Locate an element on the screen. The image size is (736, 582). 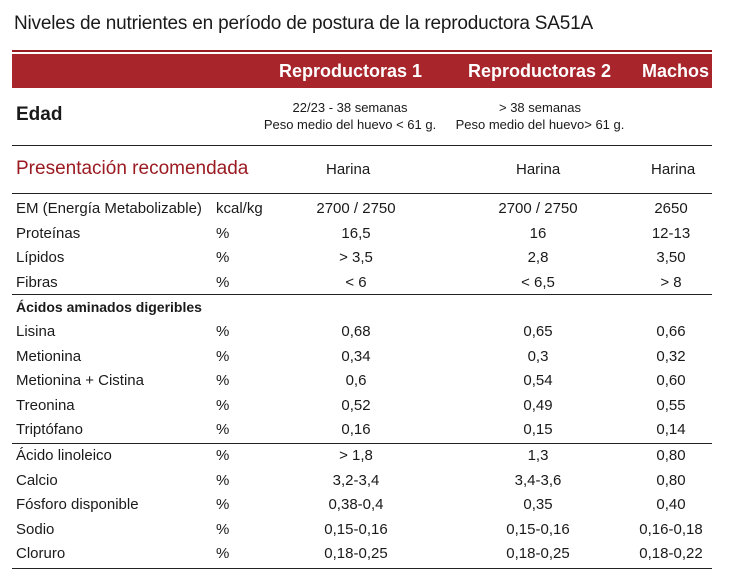
nutrient-name: Metionina is located at coordinates (49, 356).